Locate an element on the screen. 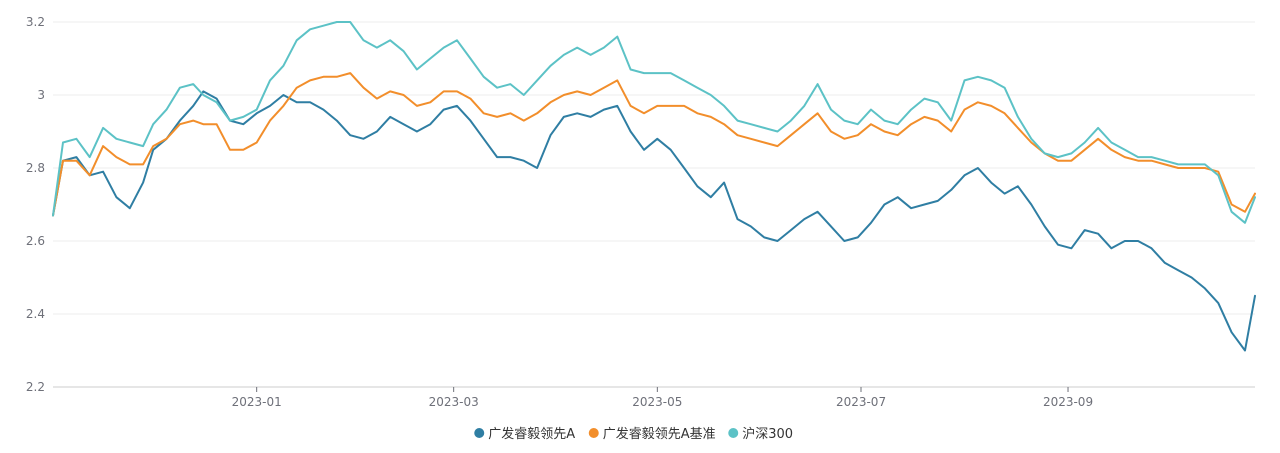 This screenshot has height=453, width=1280. y-tick-label: 2.2 is located at coordinates (35, 387).